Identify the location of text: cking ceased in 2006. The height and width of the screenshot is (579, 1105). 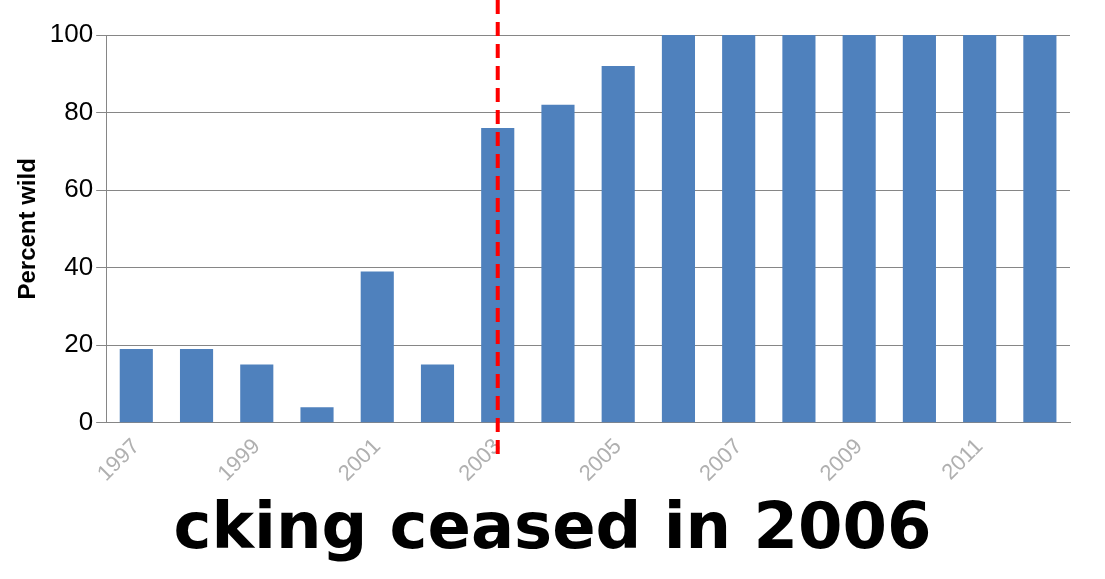
(552, 526).